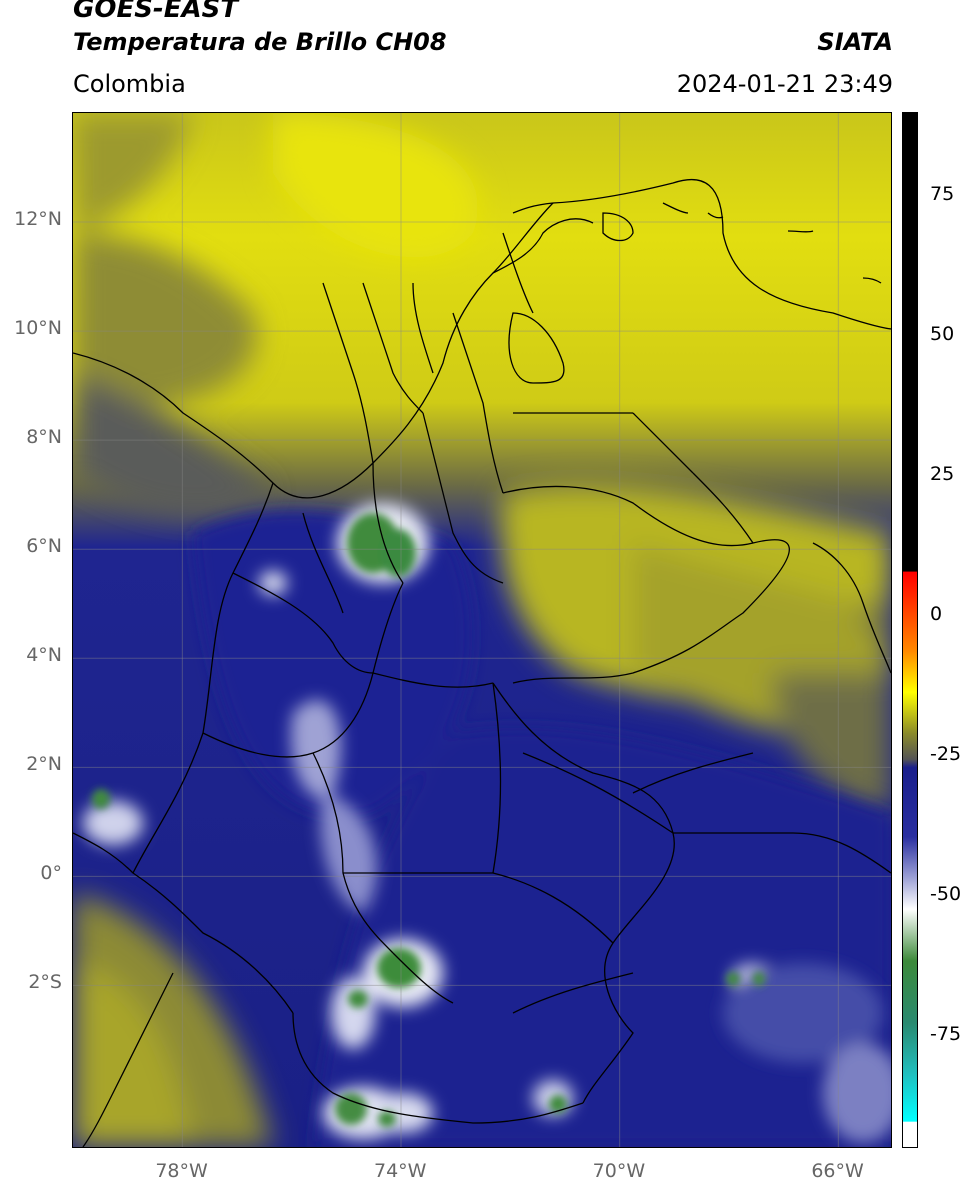 The height and width of the screenshot is (1190, 966). I want to click on colorbar-tick-label: 25, so click(942, 474).